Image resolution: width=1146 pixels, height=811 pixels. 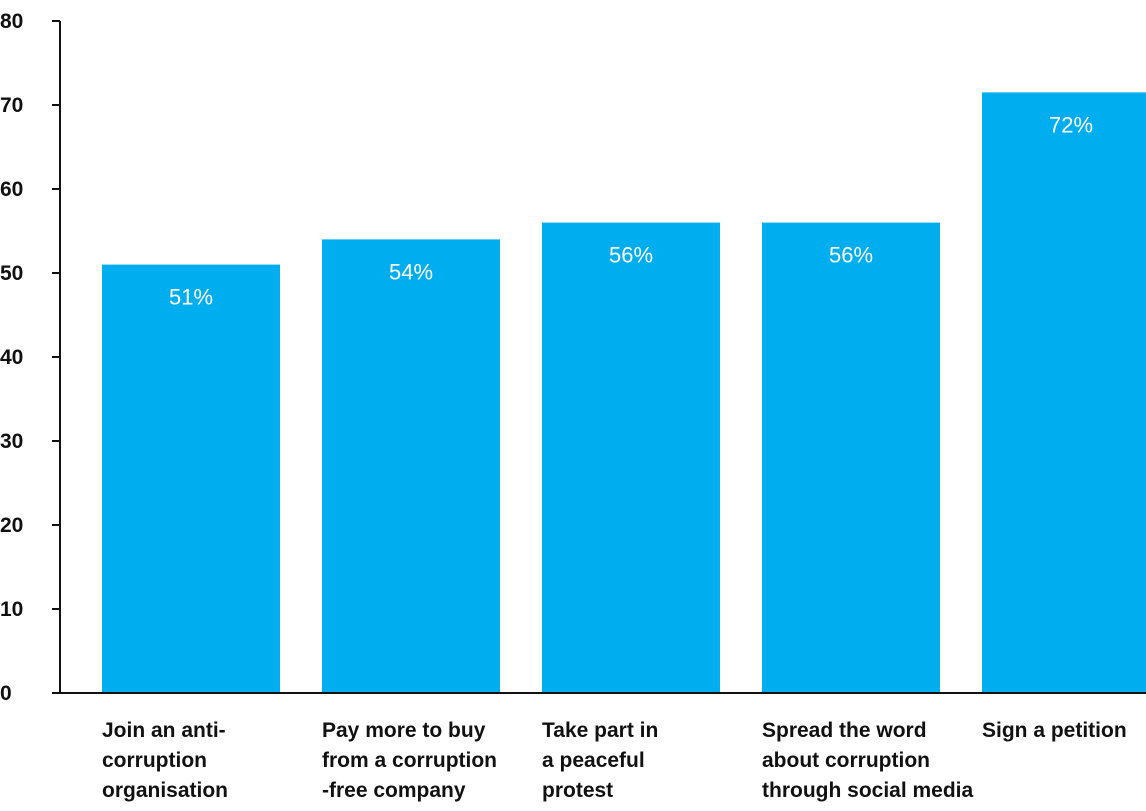 I want to click on x-category-label: Spread the word, so click(x=844, y=730).